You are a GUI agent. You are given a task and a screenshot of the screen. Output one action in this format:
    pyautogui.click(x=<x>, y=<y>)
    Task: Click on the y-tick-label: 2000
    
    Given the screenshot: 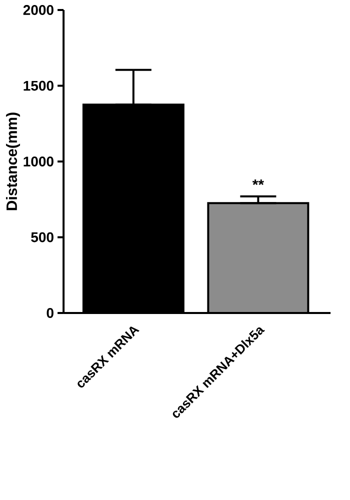 What is the action you would take?
    pyautogui.click(x=39, y=10)
    